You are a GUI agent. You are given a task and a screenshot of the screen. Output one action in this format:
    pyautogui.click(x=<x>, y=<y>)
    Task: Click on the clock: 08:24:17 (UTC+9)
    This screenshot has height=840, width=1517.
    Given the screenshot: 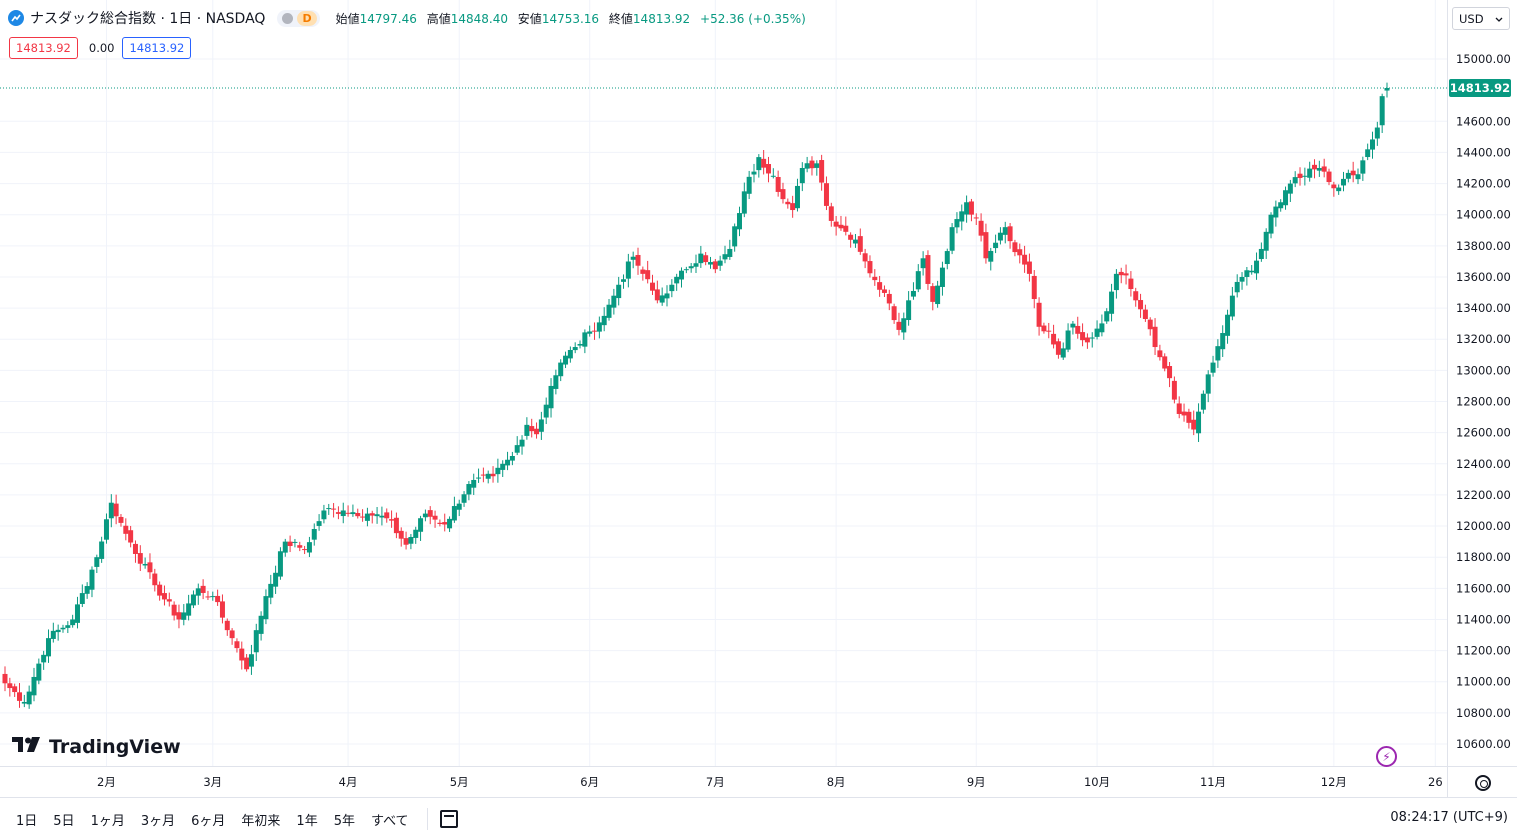 What is the action you would take?
    pyautogui.click(x=1449, y=817)
    